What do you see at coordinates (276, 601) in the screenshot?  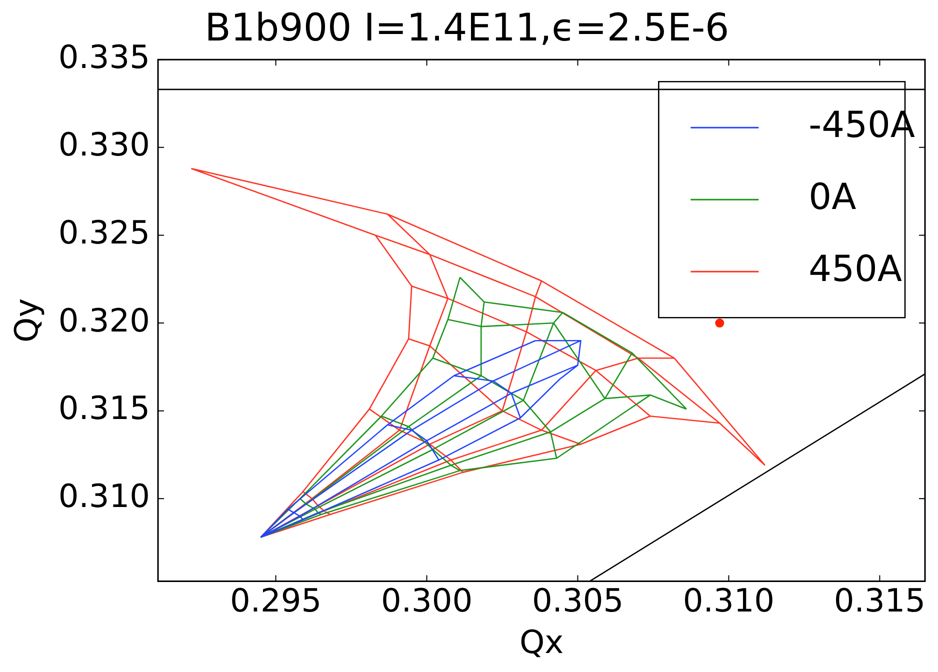 I see `x-tick-label: 0.295` at bounding box center [276, 601].